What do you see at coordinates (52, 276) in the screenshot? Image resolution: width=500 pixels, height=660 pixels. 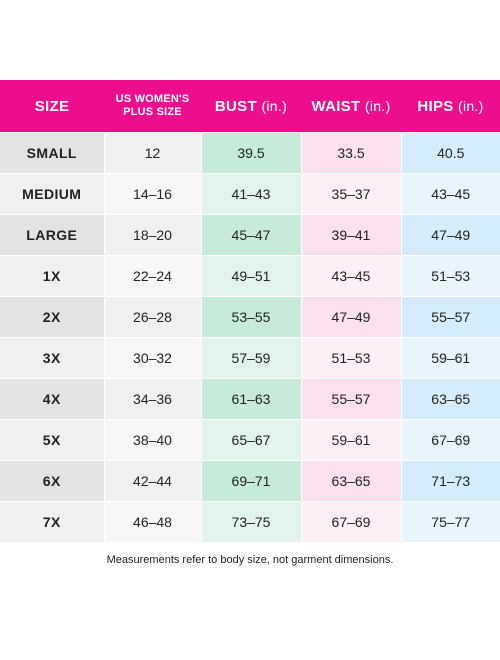 I see `size-cell: 1X` at bounding box center [52, 276].